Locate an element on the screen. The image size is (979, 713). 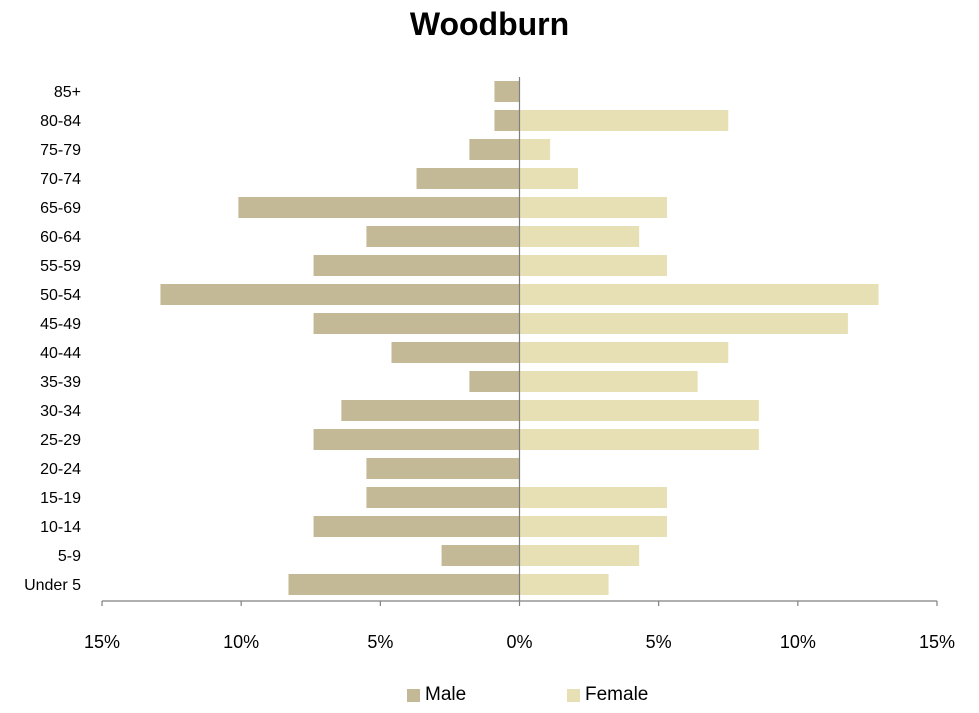
legend: Male Female is located at coordinates (489, 698).